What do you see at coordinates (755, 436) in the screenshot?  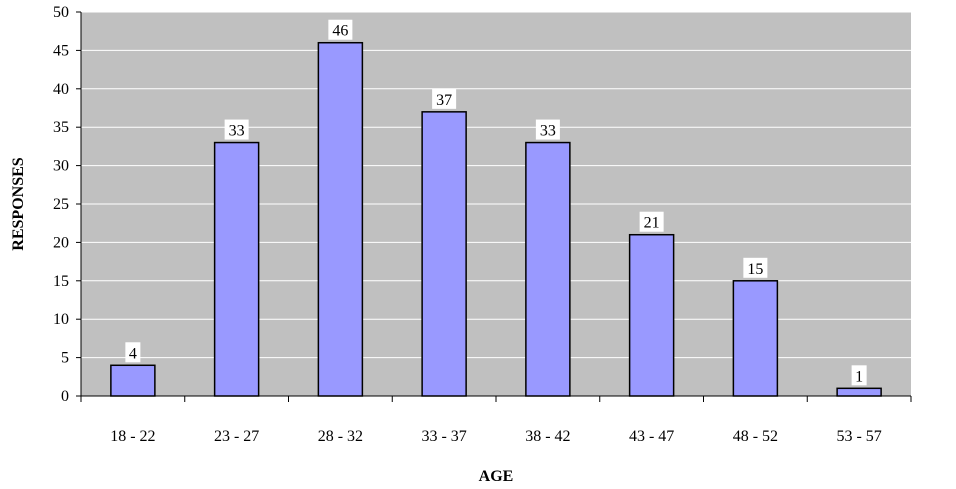 I see `x-tick-label: 48 - 52` at bounding box center [755, 436].